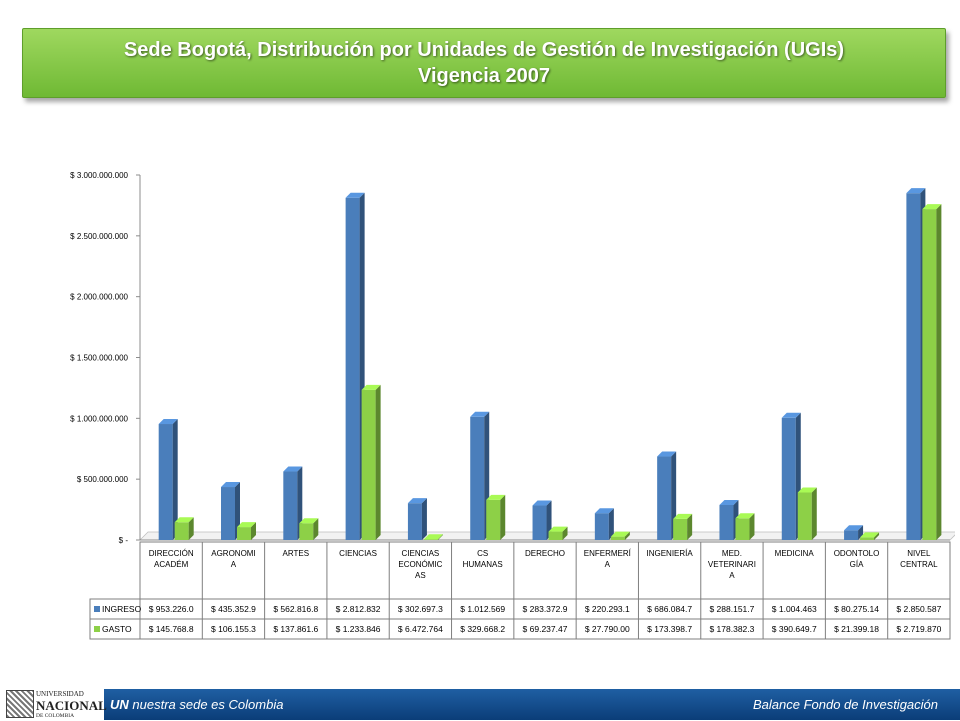 This screenshot has height=721, width=960. I want to click on y-tick-label: $ -, so click(124, 540).